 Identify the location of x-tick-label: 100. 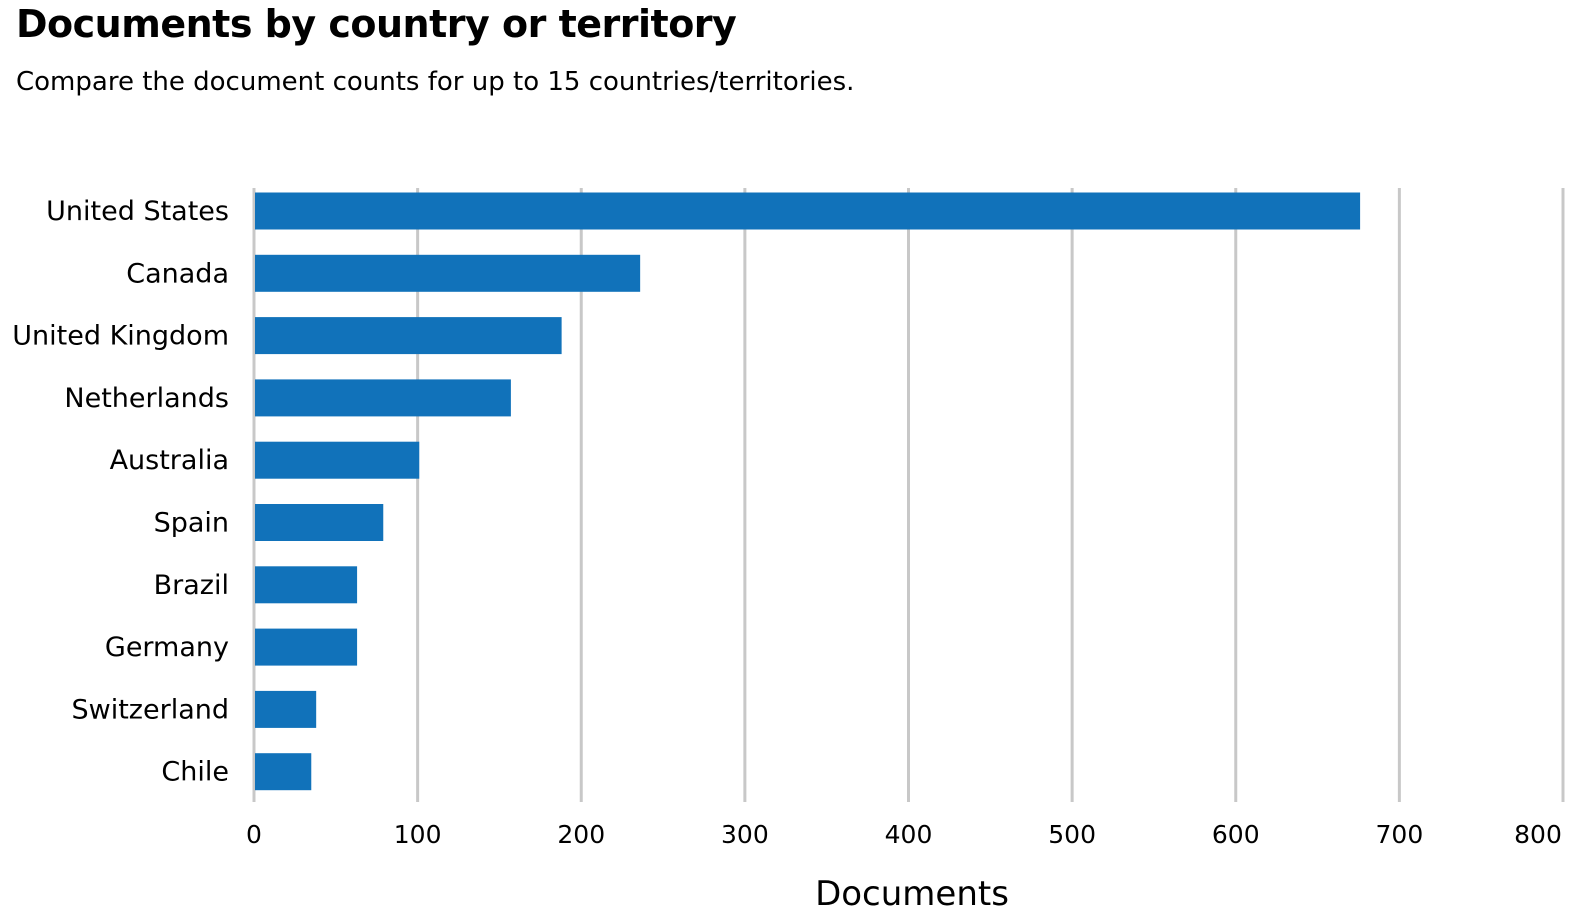
(418, 834).